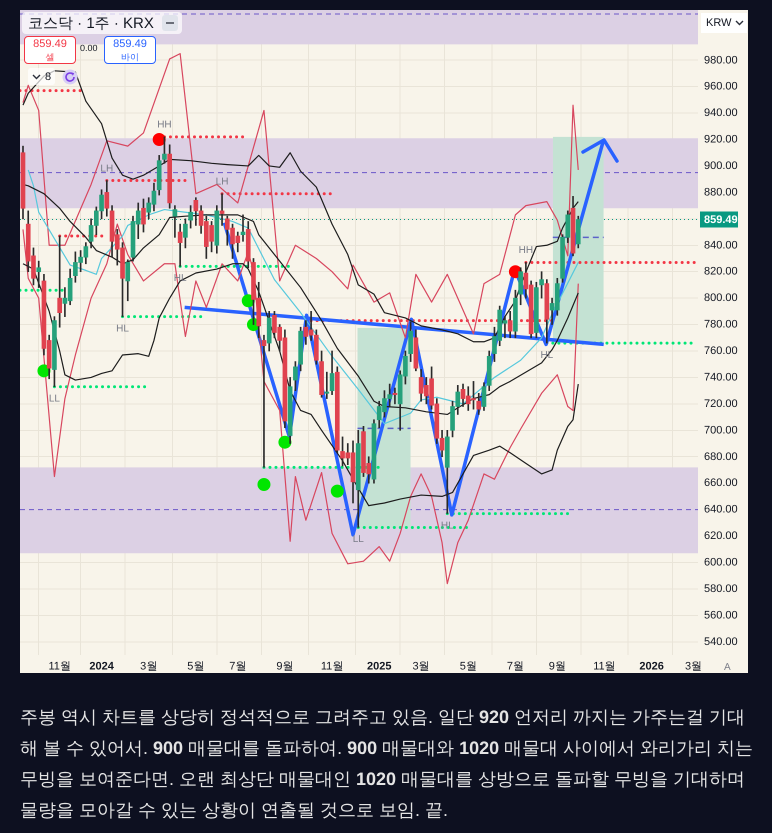 This screenshot has height=833, width=772. Describe the element at coordinates (721, 404) in the screenshot. I see `y-tick-label: 720.00` at that location.